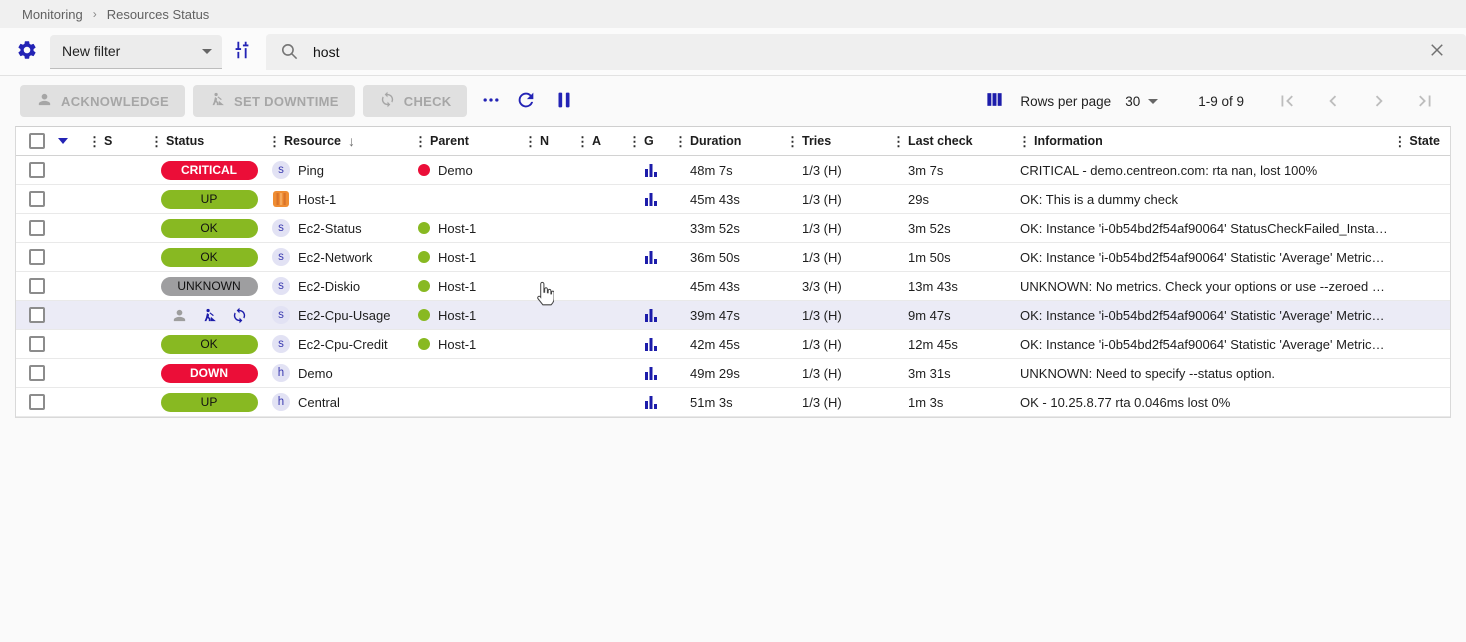 This screenshot has height=642, width=1466. Describe the element at coordinates (860, 51) in the screenshot. I see `search-input` at that location.